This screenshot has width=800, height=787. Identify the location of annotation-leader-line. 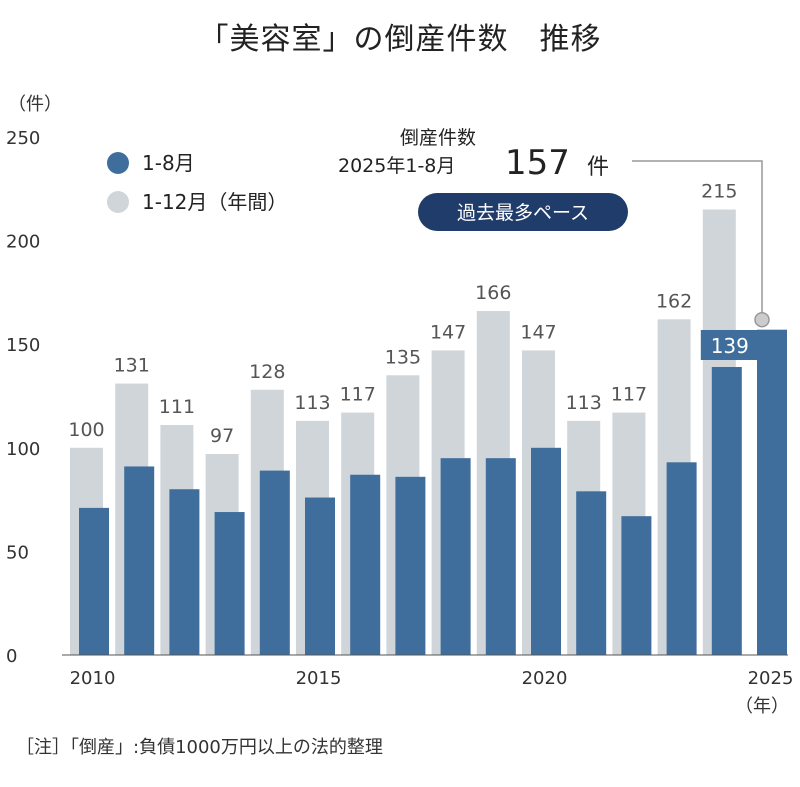
(697, 240).